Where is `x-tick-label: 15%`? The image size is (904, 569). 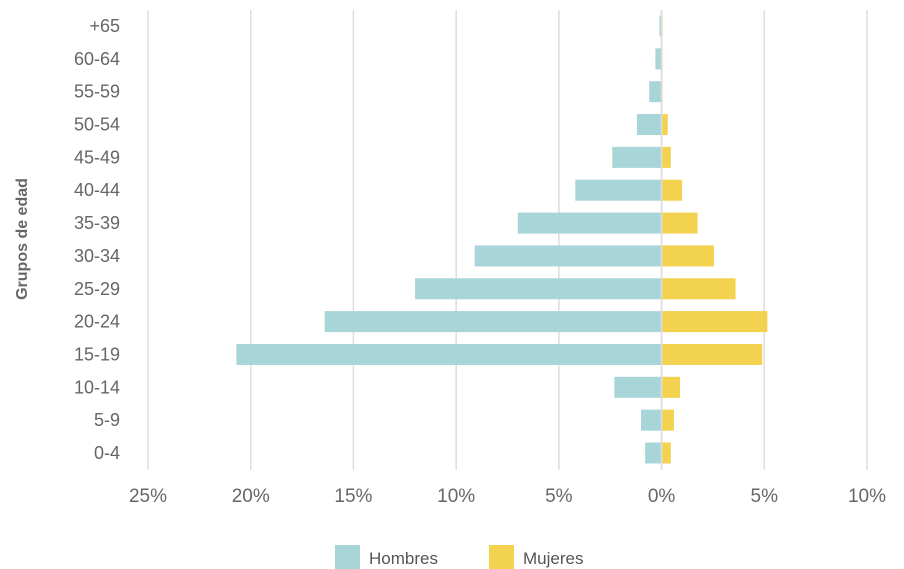
x-tick-label: 15% is located at coordinates (353, 496).